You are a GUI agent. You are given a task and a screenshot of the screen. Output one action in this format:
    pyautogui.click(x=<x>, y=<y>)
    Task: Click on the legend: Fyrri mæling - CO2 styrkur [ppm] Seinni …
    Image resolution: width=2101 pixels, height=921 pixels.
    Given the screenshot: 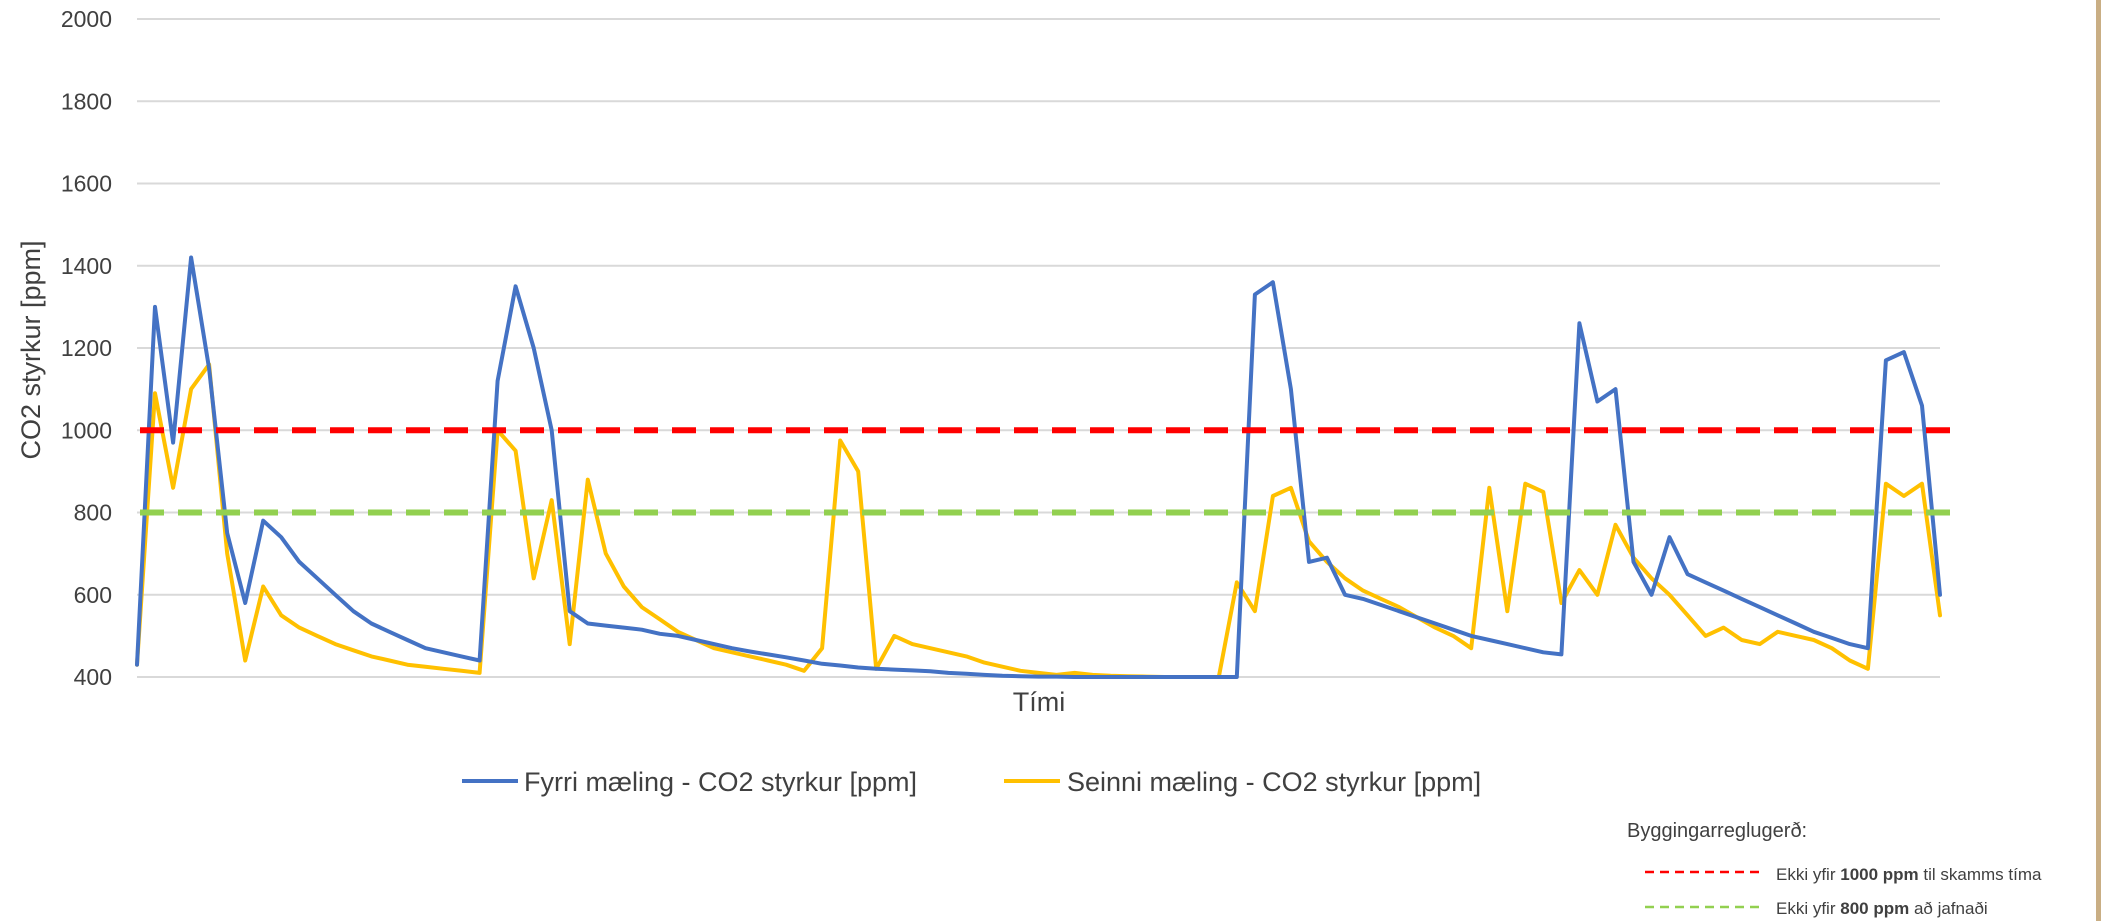 What is the action you would take?
    pyautogui.click(x=971, y=782)
    